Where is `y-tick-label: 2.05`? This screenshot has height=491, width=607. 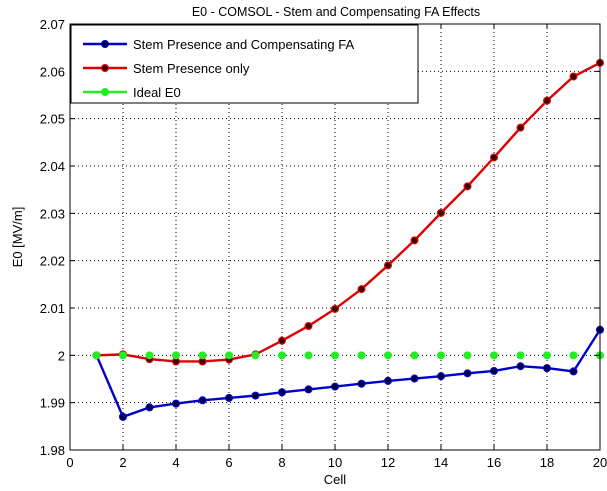
y-tick-label: 2.05 is located at coordinates (52, 119).